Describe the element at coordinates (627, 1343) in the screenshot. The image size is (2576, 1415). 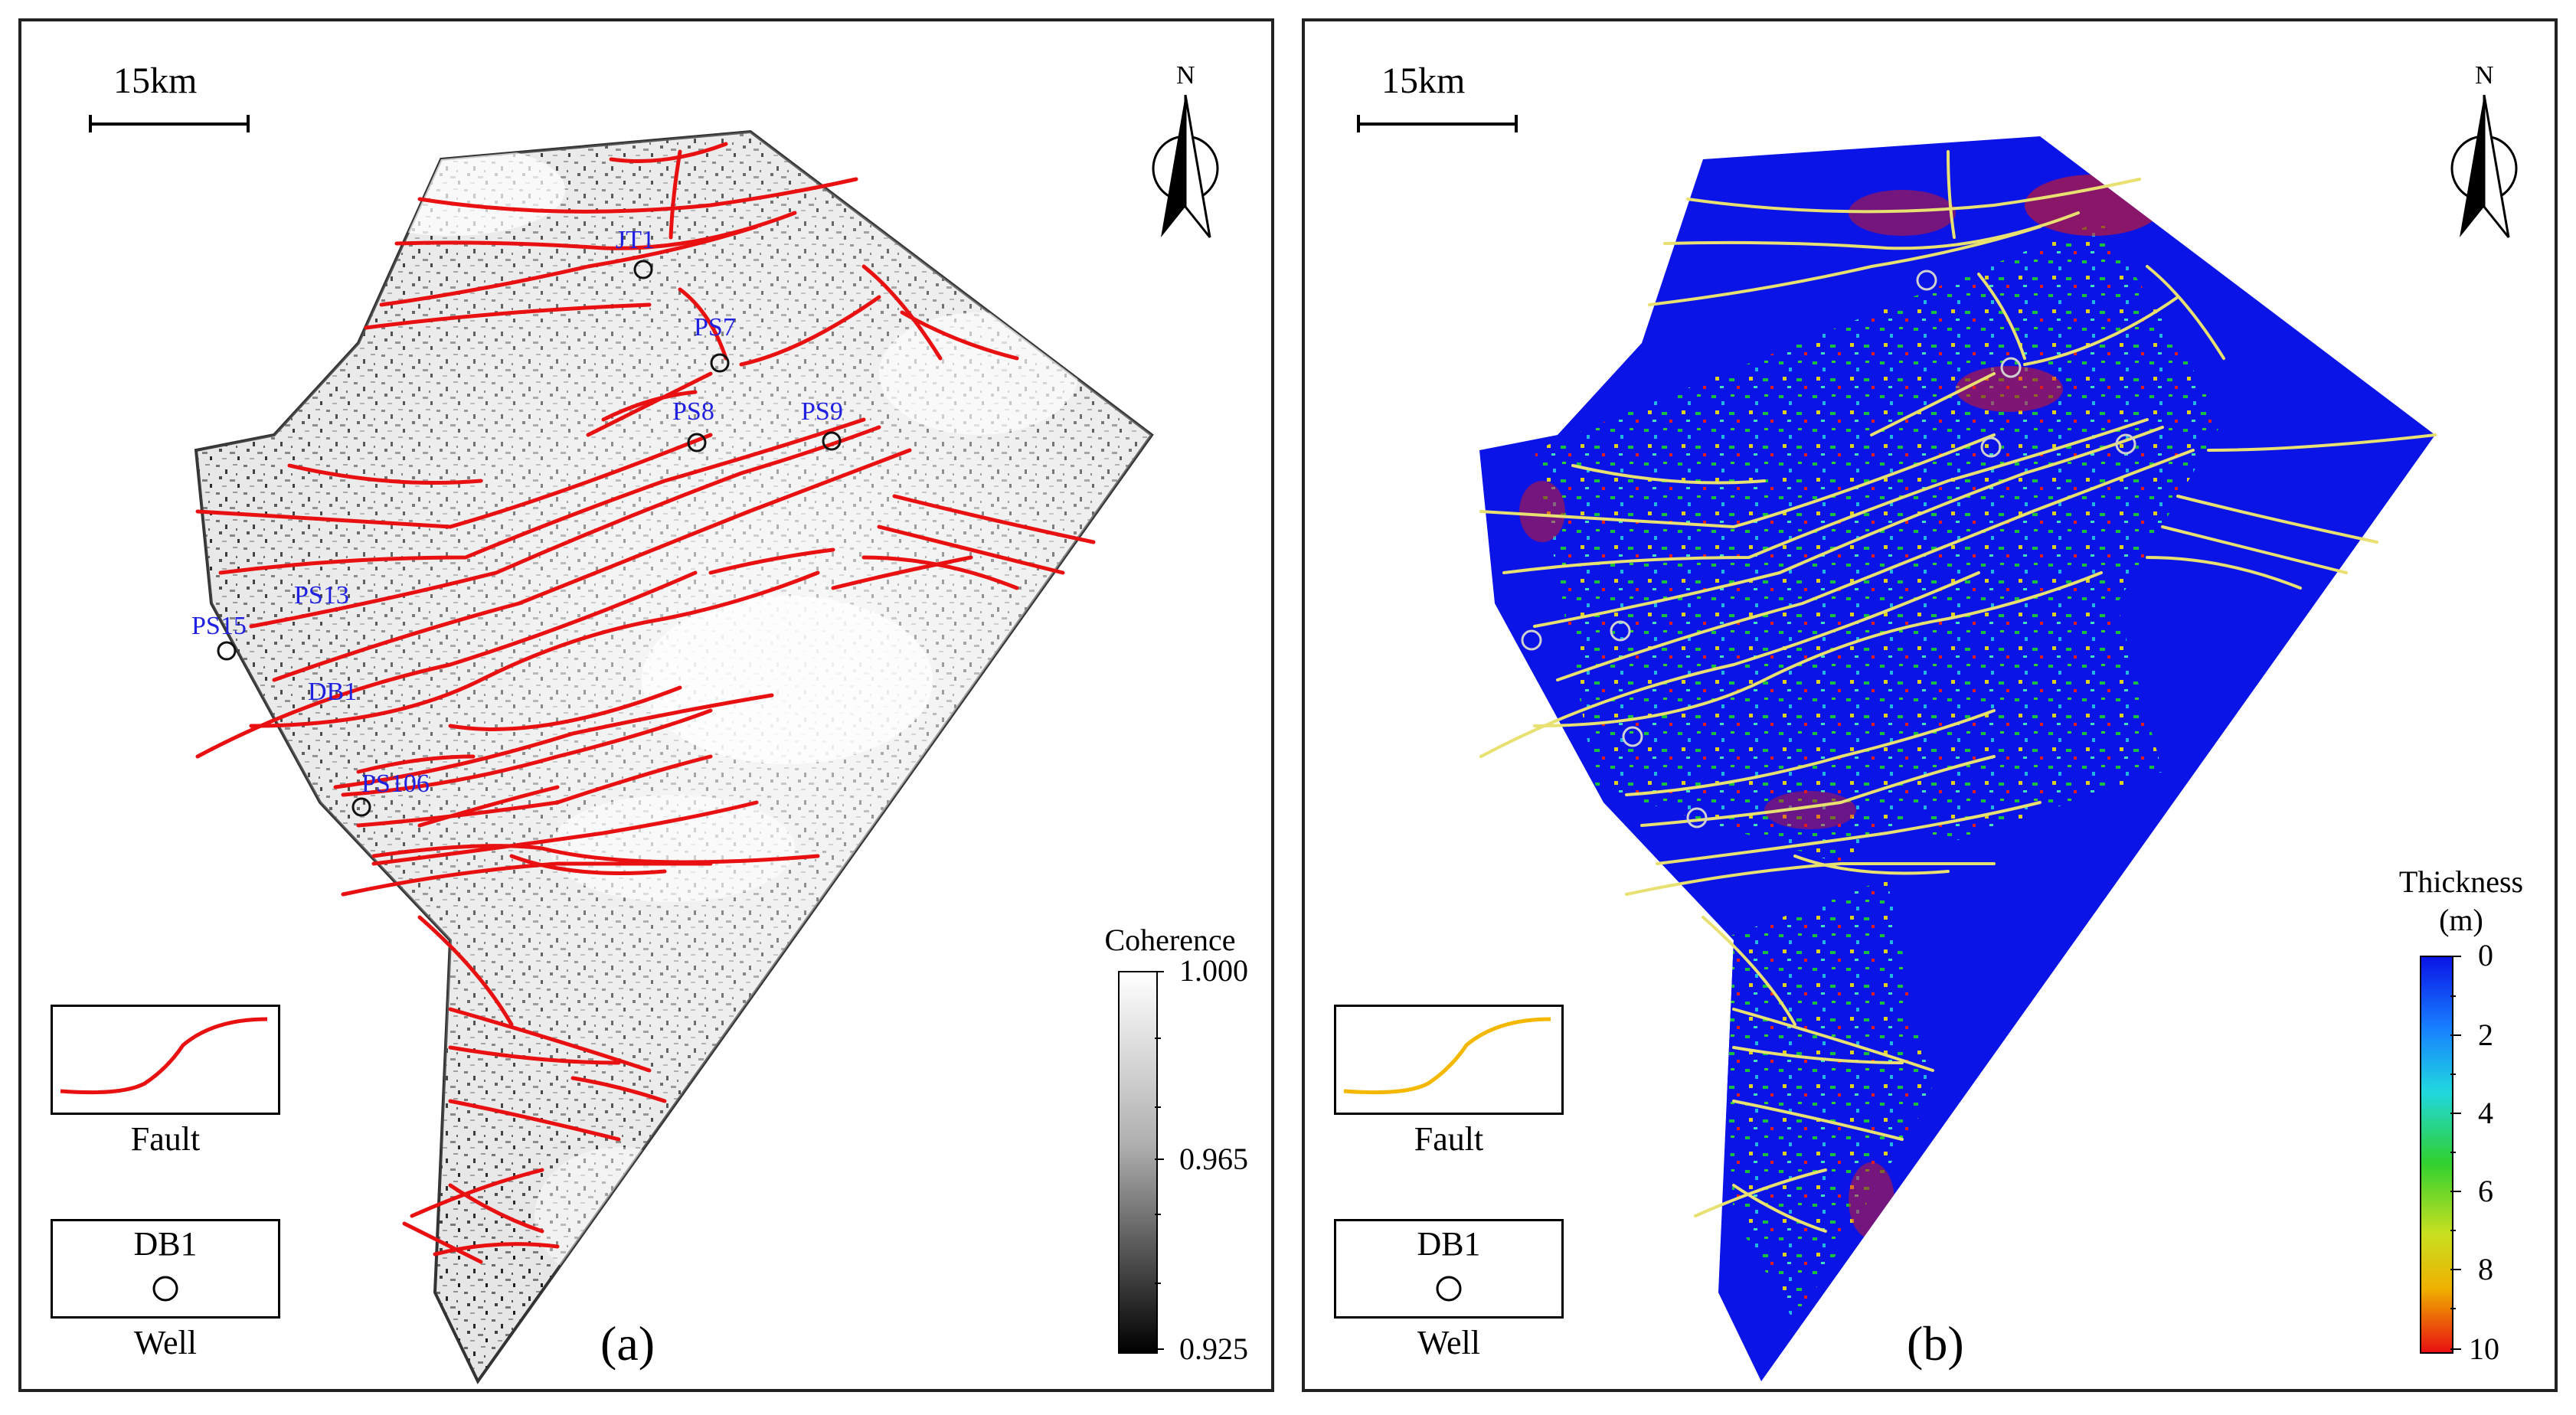
I see `panel-letter: (a)` at that location.